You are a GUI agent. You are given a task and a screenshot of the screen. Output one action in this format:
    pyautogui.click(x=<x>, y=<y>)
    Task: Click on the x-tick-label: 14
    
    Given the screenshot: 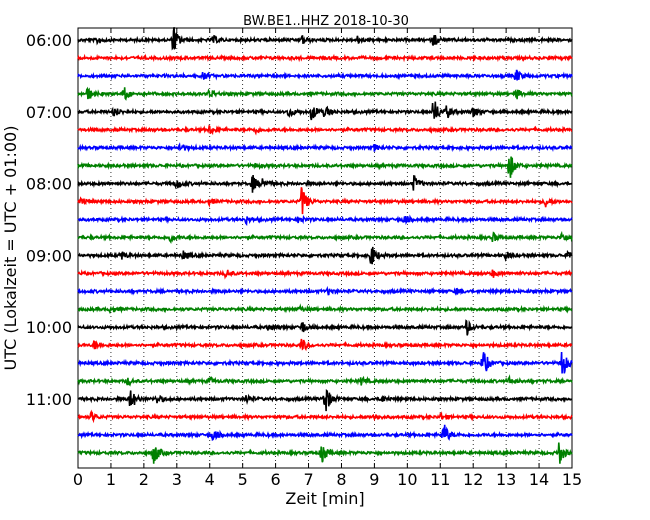 What is the action you would take?
    pyautogui.click(x=539, y=479)
    